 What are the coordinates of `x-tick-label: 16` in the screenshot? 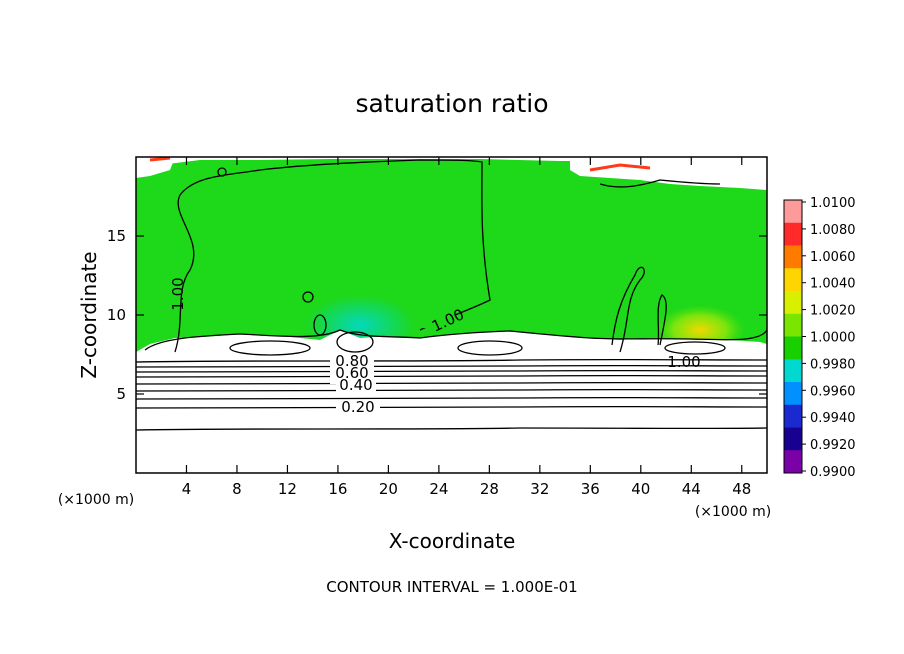 It's located at (337, 489).